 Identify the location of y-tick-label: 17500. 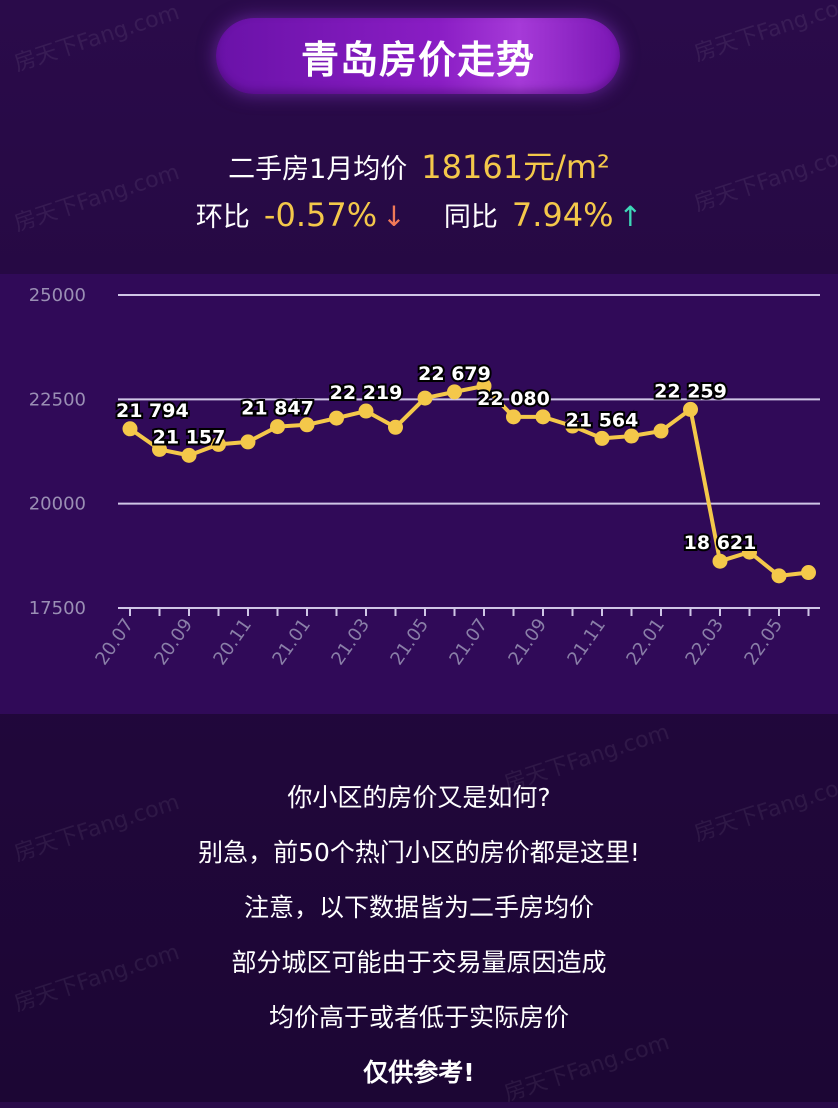
(57, 608).